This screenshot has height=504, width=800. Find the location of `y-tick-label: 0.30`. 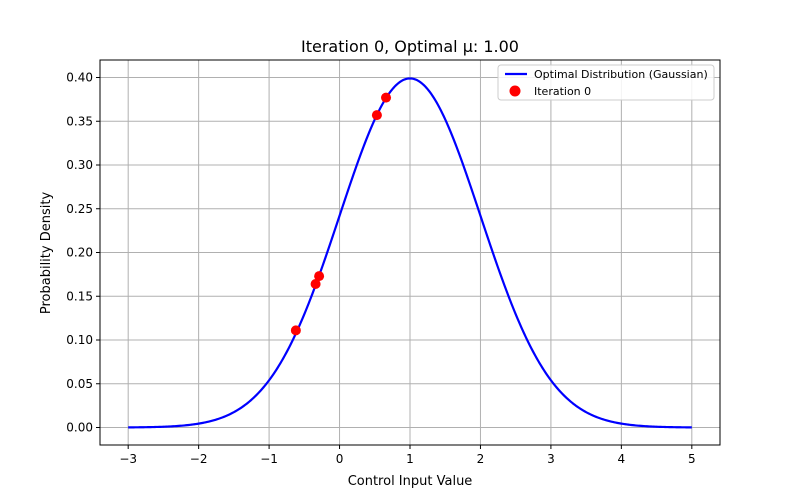

y-tick-label: 0.30 is located at coordinates (79, 165).